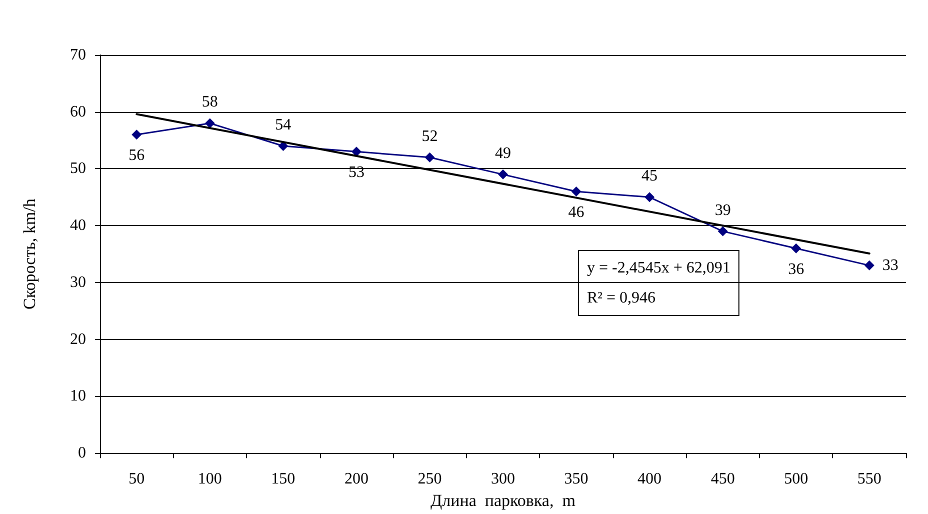  What do you see at coordinates (722, 210) in the screenshot?
I see `data-label: 39` at bounding box center [722, 210].